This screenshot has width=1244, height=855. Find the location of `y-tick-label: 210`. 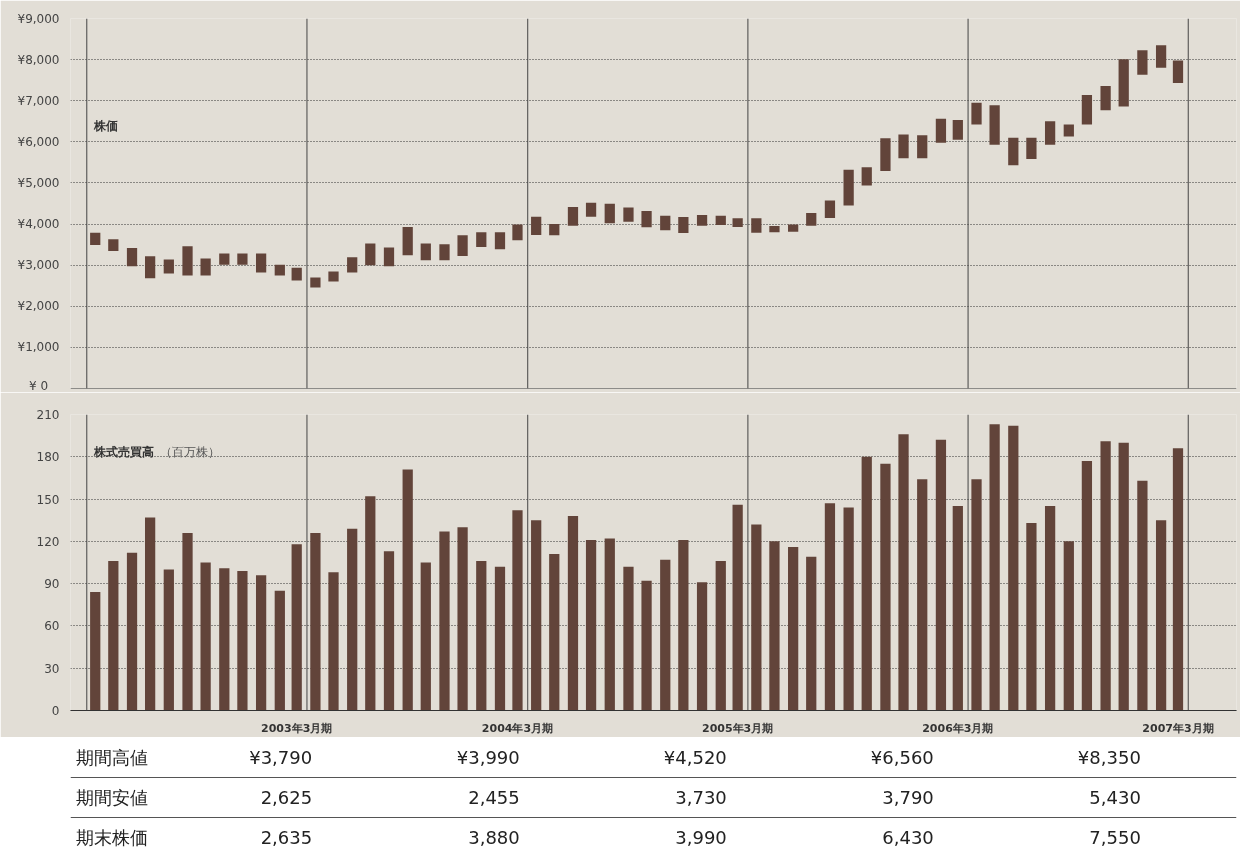

y-tick-label: 210 is located at coordinates (48, 415).